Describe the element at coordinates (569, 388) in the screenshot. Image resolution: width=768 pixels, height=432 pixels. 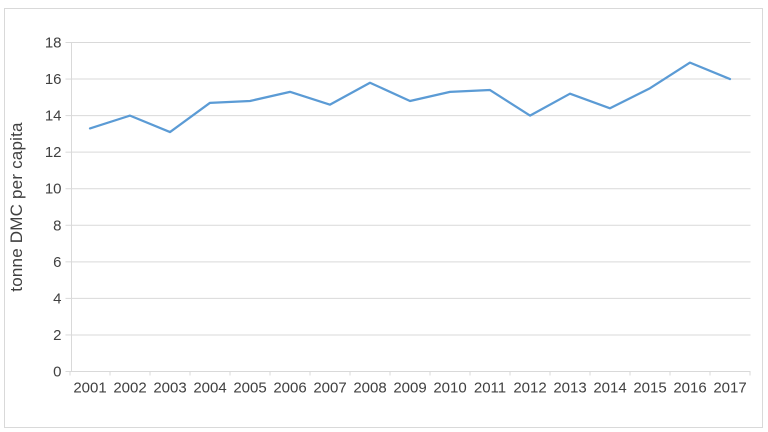
I see `x-tick-label: 2013` at that location.